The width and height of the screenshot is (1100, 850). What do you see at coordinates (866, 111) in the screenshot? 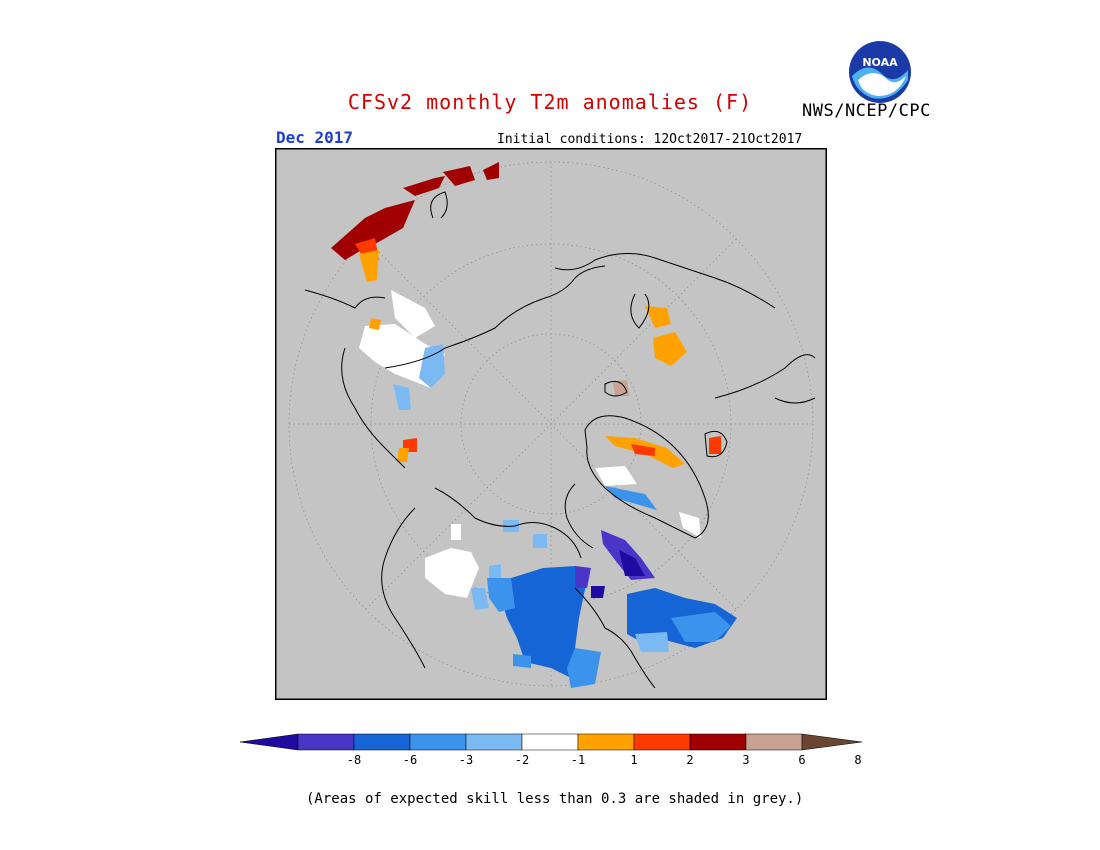
I see `agency-label: NWS/NCEP/CPC` at bounding box center [866, 111].